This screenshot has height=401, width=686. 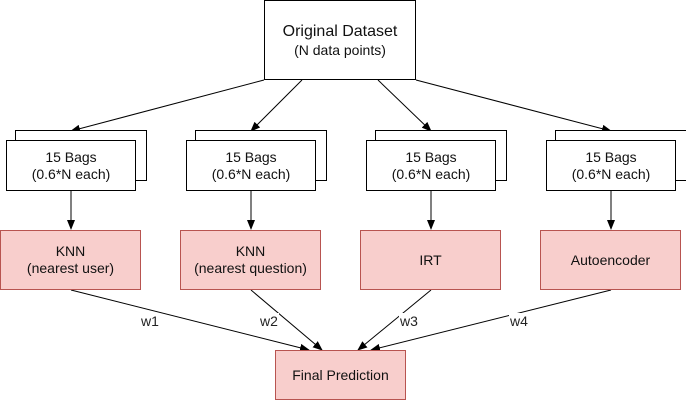 What do you see at coordinates (519, 321) in the screenshot?
I see `weight-label-4: w4` at bounding box center [519, 321].